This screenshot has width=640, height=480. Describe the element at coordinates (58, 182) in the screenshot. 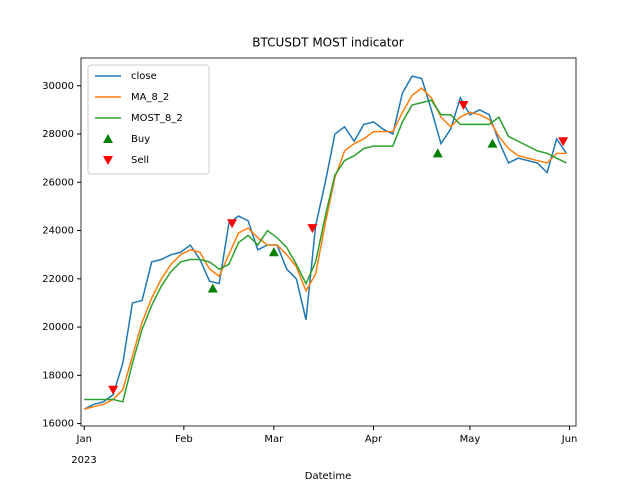

I see `y-tick-label: 26000` at that location.